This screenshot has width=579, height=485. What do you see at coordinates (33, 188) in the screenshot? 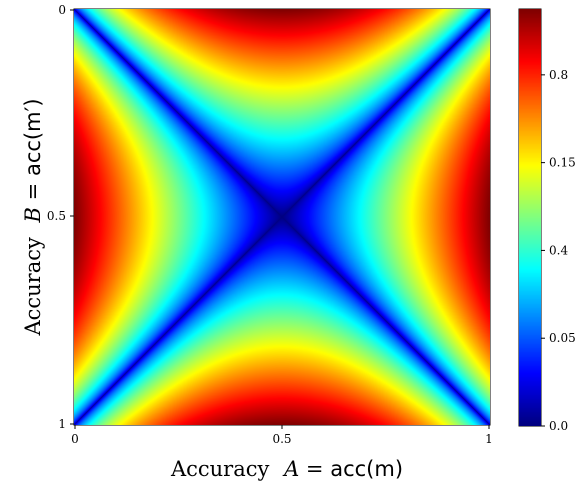
I see `y-axis-label-eq: =` at bounding box center [33, 188].